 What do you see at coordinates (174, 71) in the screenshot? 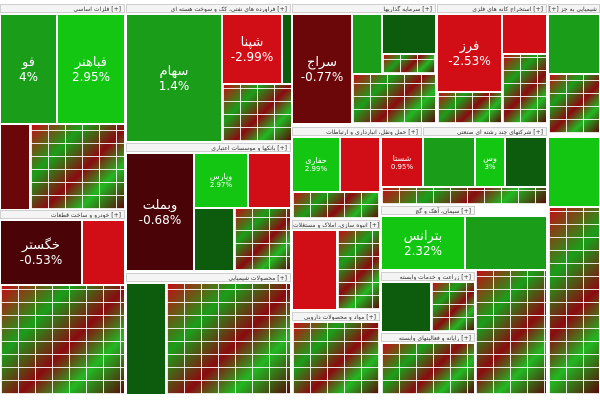
I see `stock-symbol: سهام` at bounding box center [174, 71].